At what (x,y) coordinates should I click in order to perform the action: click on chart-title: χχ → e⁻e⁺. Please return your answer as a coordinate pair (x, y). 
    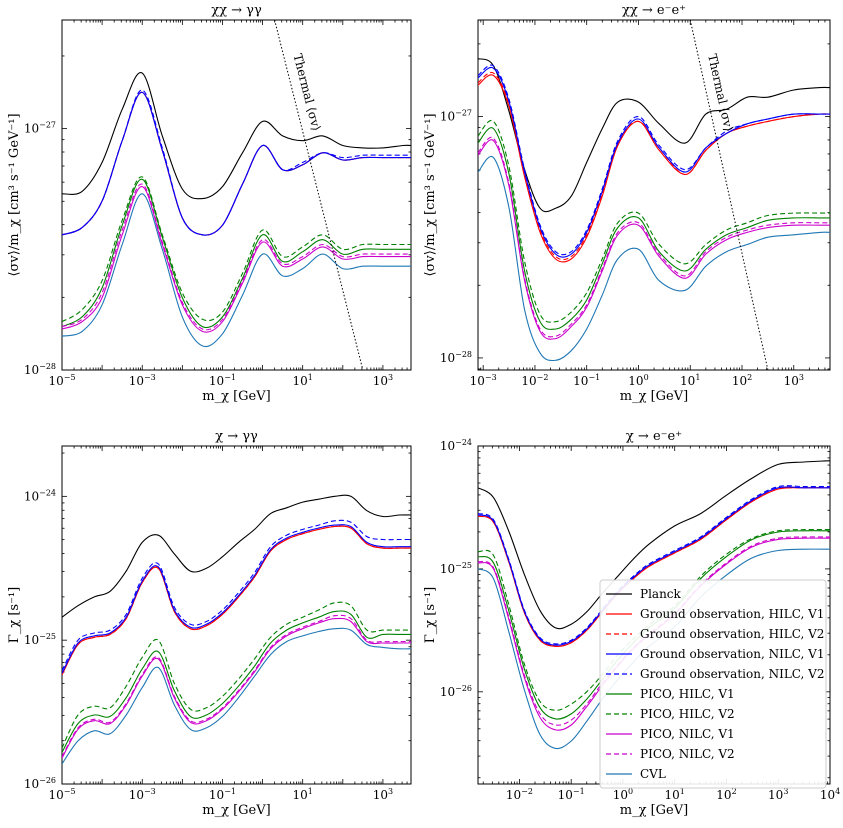
    Looking at the image, I should click on (654, 10).